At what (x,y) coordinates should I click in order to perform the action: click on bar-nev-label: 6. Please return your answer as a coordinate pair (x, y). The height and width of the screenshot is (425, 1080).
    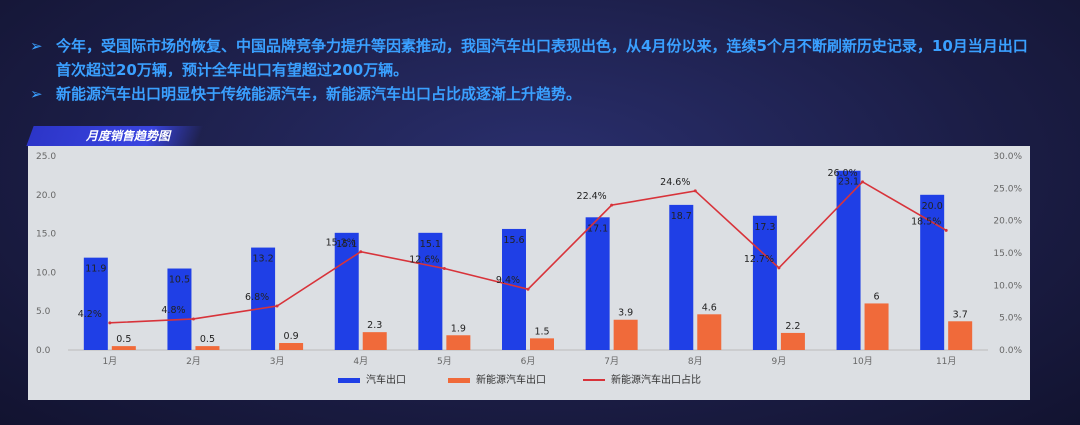
    Looking at the image, I should click on (877, 296).